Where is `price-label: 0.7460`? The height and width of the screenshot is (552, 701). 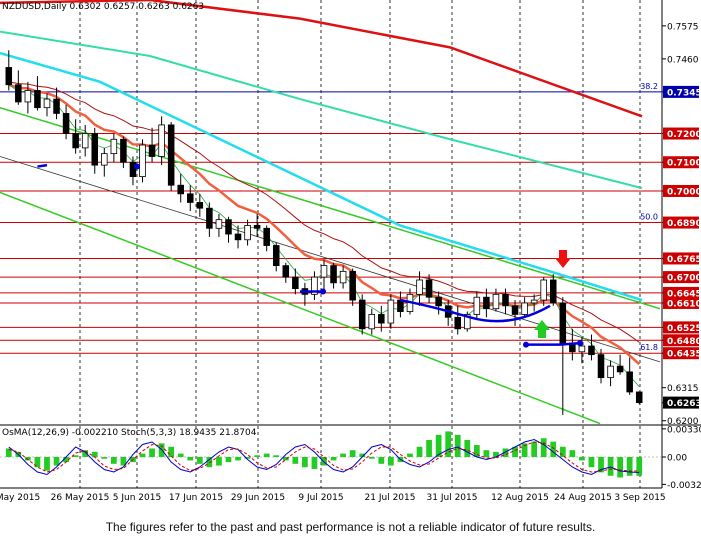 price-label: 0.7460 is located at coordinates (683, 60).